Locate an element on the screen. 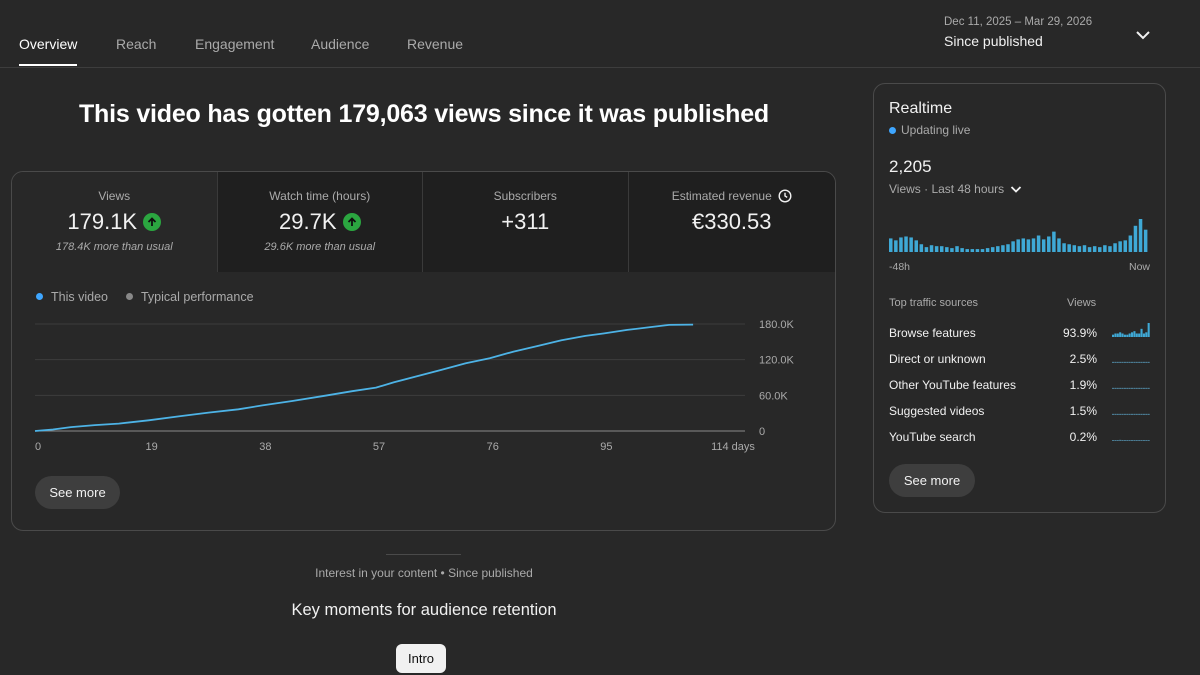 This screenshot has height=675, width=1200. traffic-source-name: Other YouTube features is located at coordinates (952, 385).